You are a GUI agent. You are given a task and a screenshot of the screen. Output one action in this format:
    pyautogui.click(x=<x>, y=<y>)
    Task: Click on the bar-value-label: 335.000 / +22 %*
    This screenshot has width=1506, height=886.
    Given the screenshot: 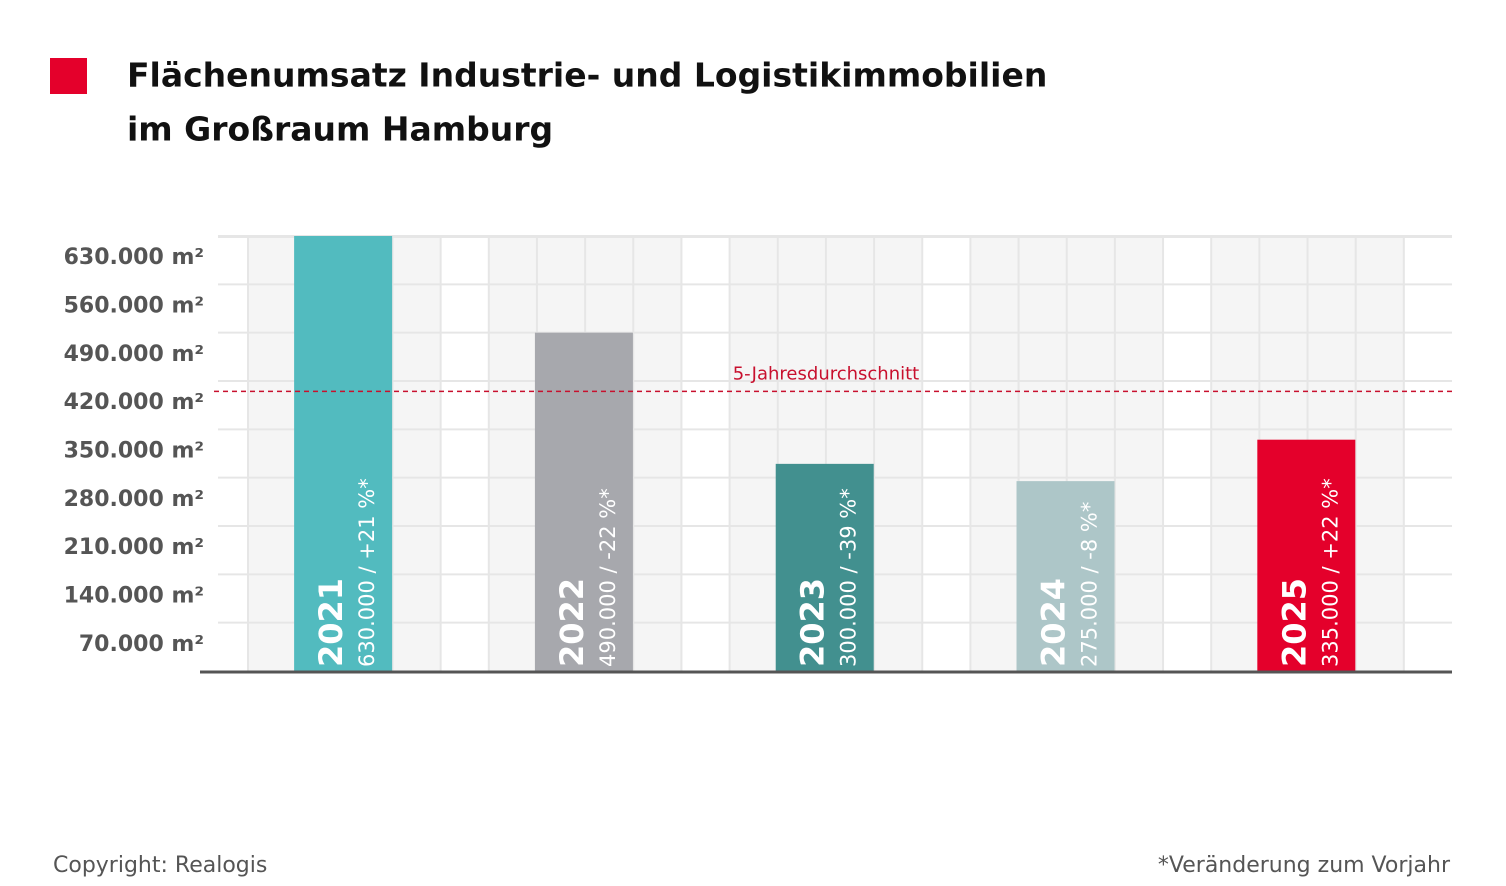 What is the action you would take?
    pyautogui.click(x=1330, y=572)
    